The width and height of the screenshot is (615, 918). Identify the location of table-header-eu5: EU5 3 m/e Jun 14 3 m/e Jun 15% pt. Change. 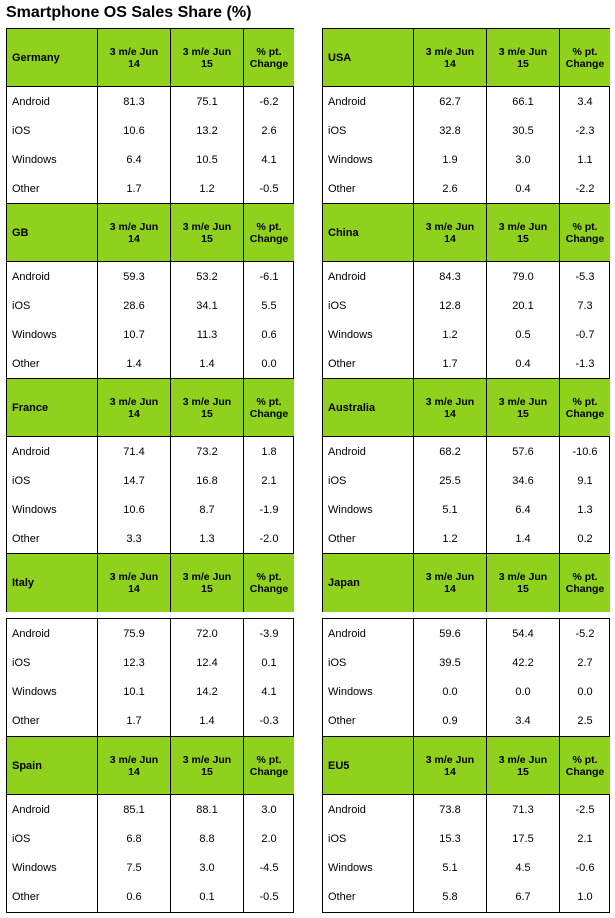
(466, 765).